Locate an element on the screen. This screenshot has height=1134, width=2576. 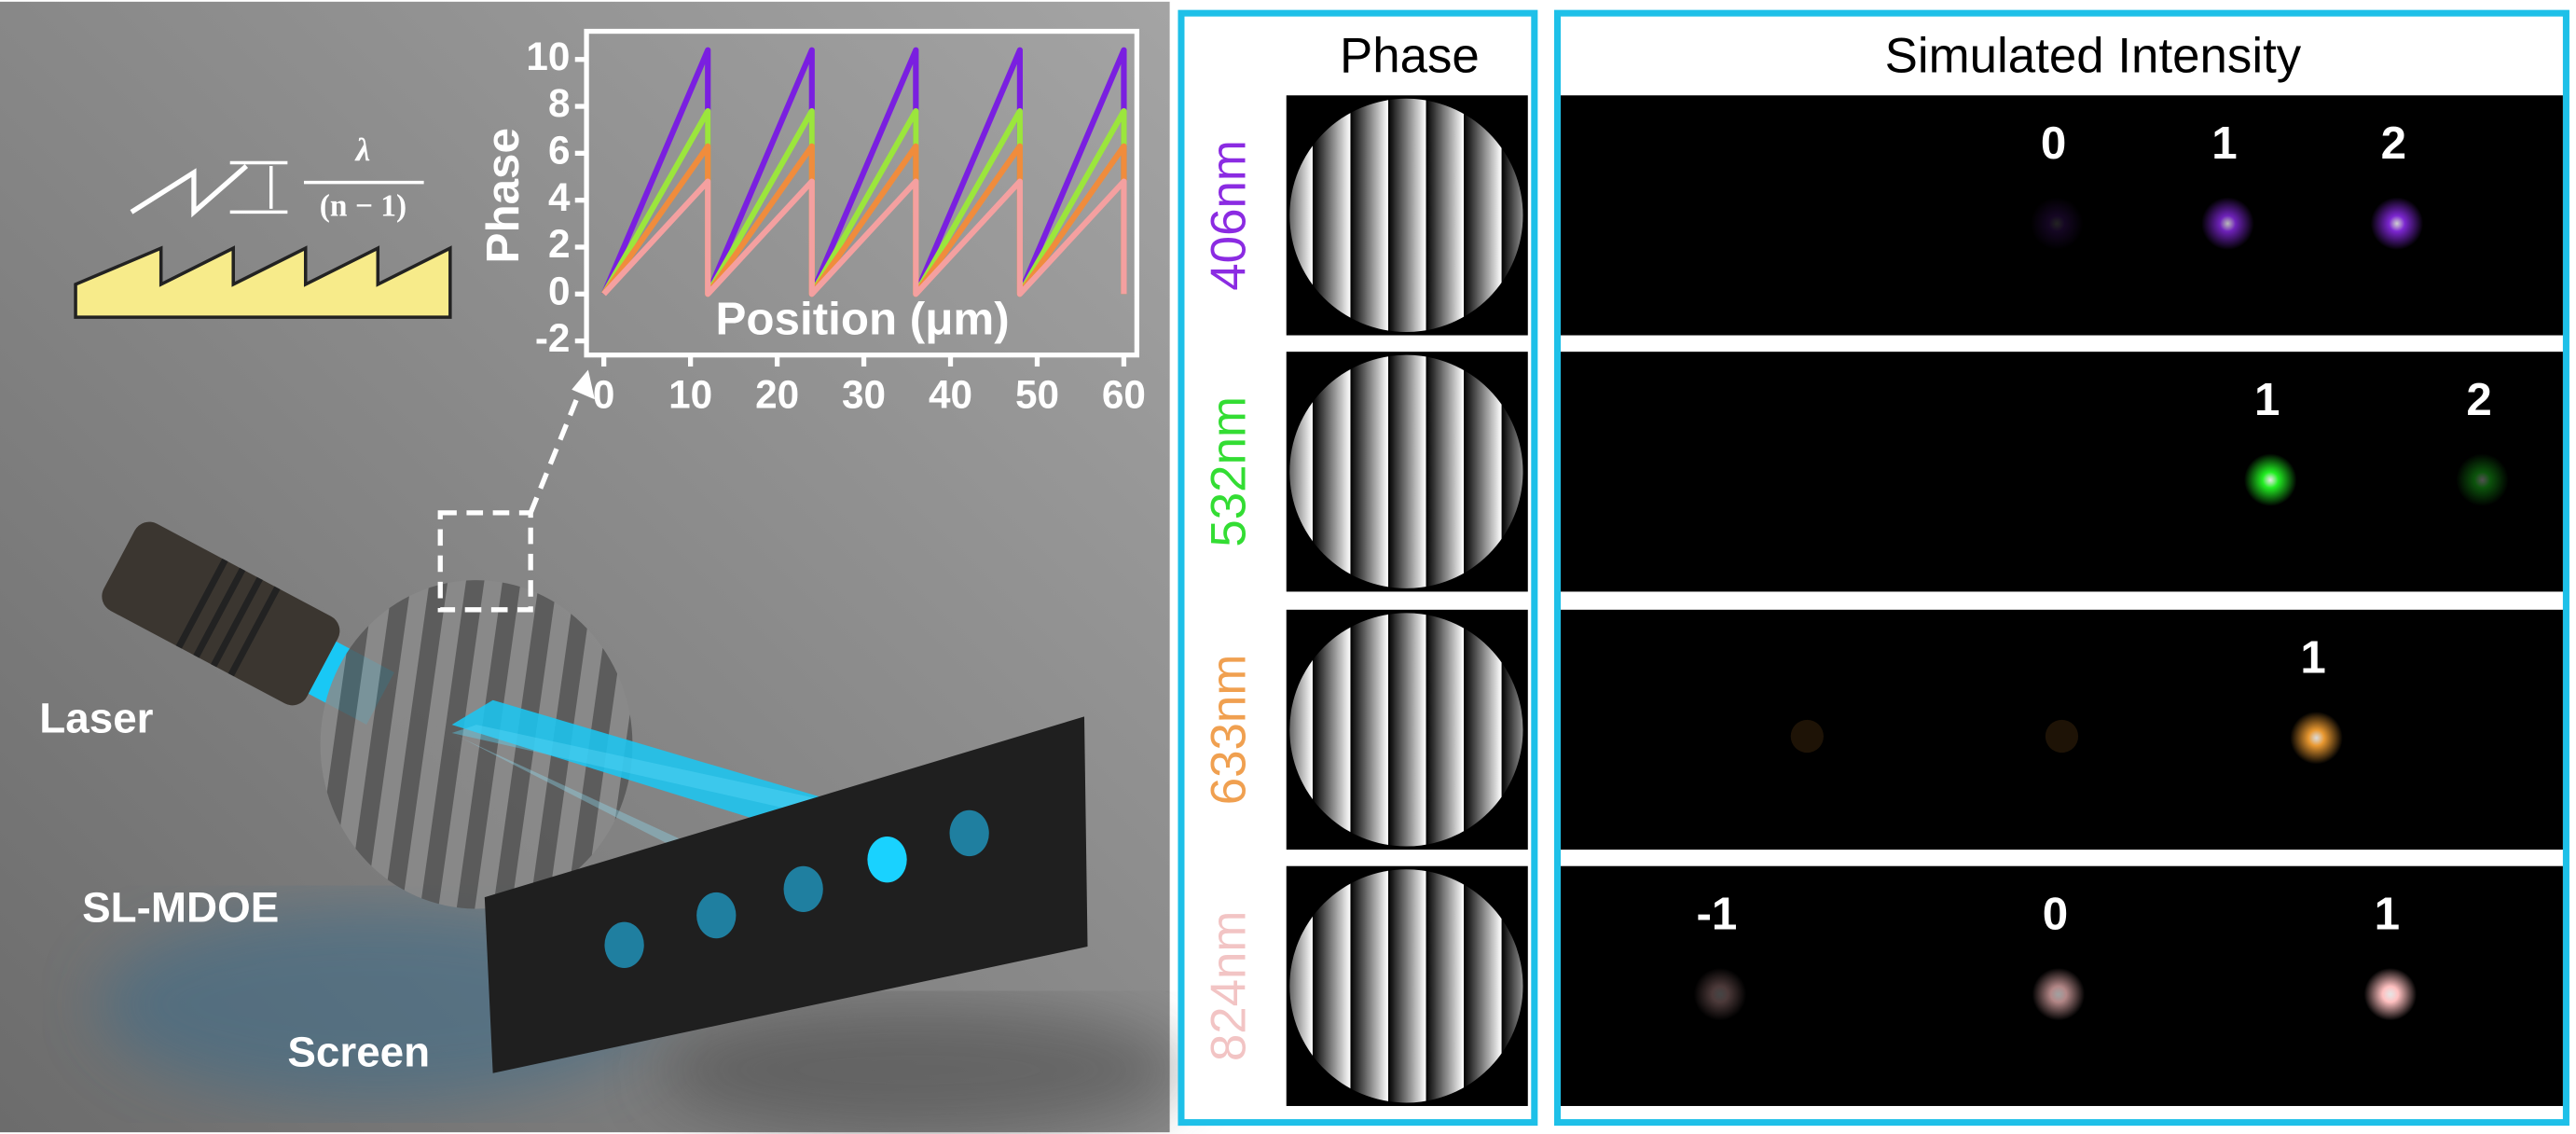
zoom-arrow is located at coordinates (557, 447).